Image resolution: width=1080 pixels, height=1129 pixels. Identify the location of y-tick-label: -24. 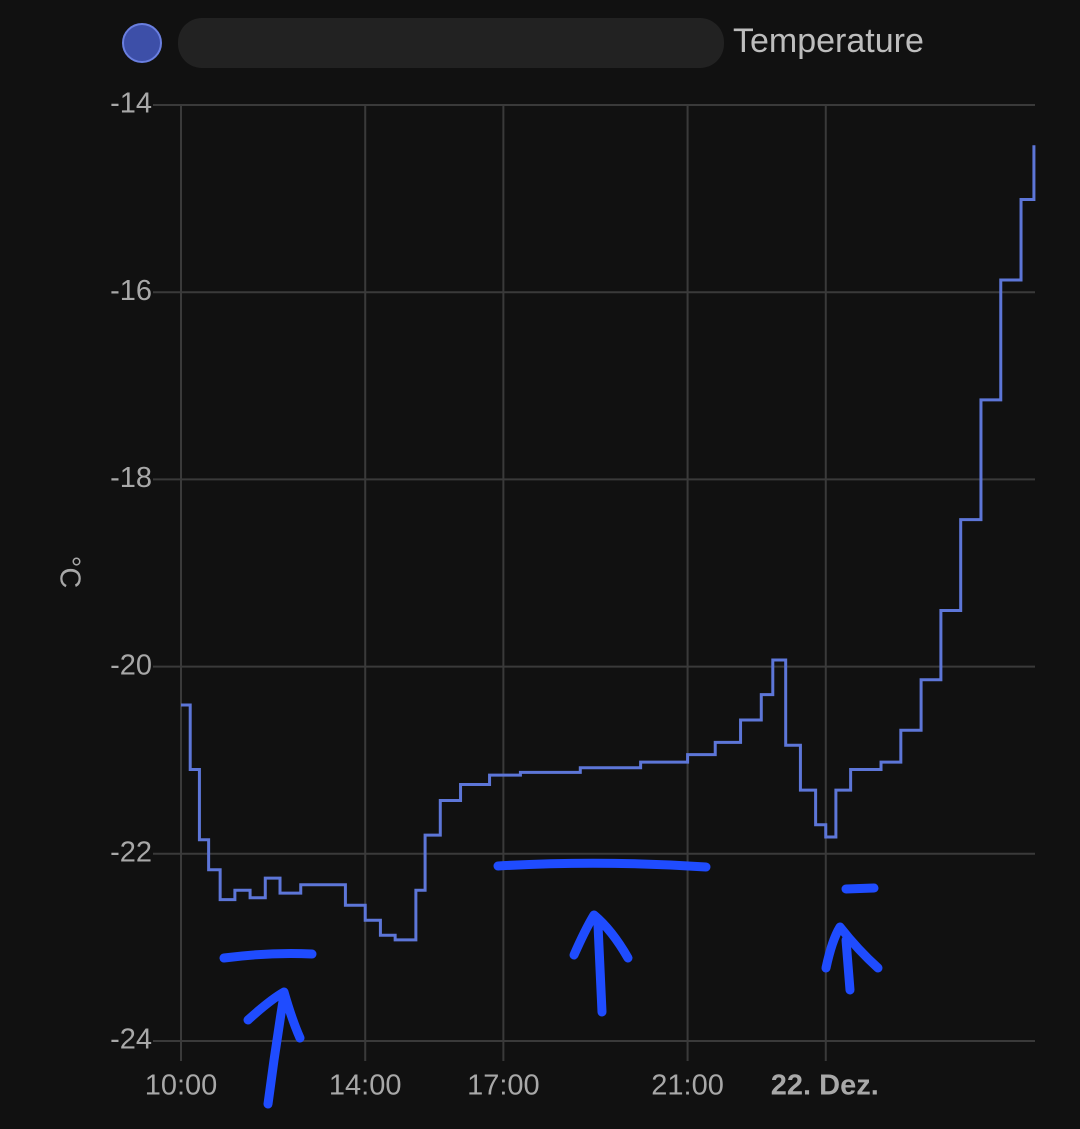
(131, 1040).